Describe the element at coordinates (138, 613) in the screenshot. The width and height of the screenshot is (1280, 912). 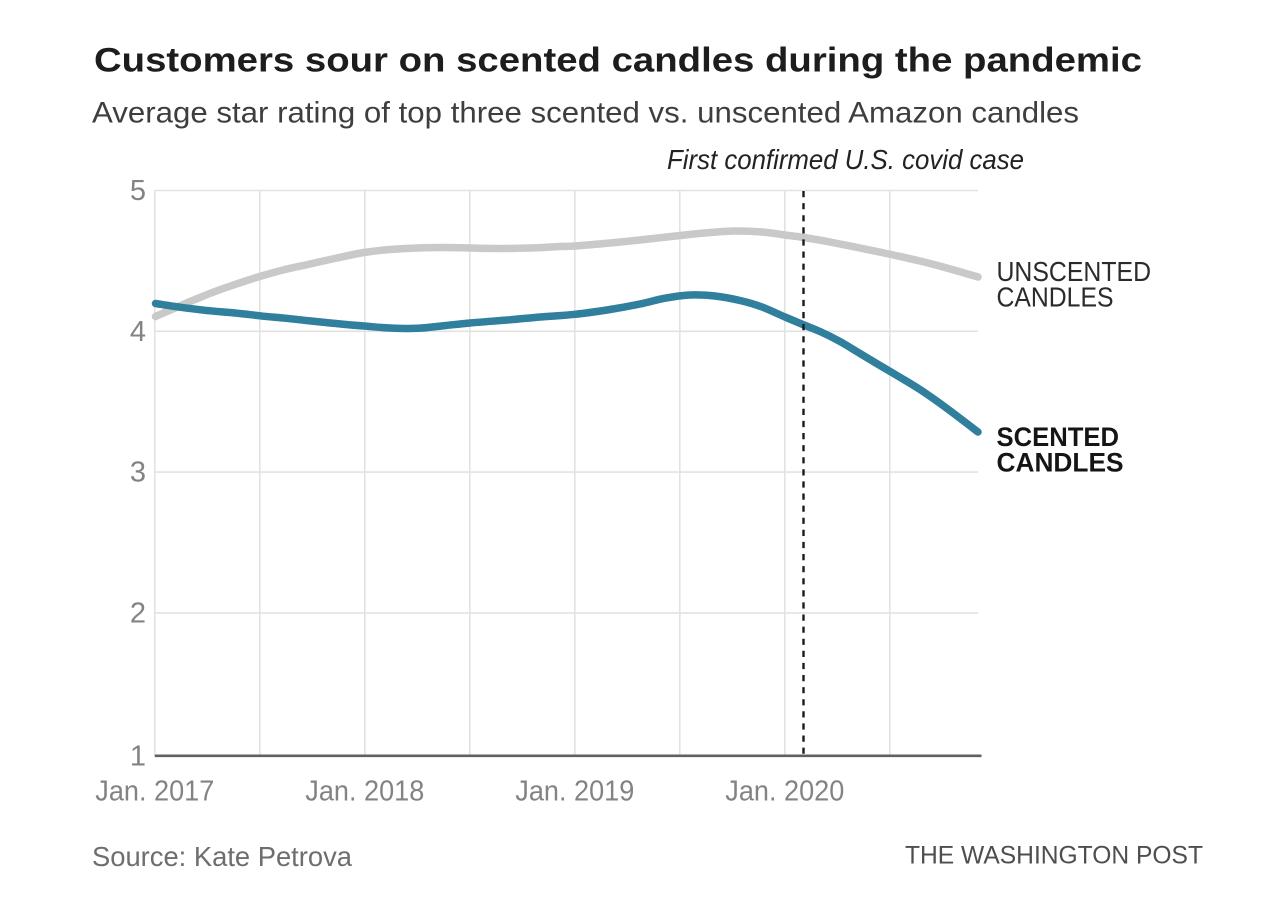
I see `svg-text: 2` at that location.